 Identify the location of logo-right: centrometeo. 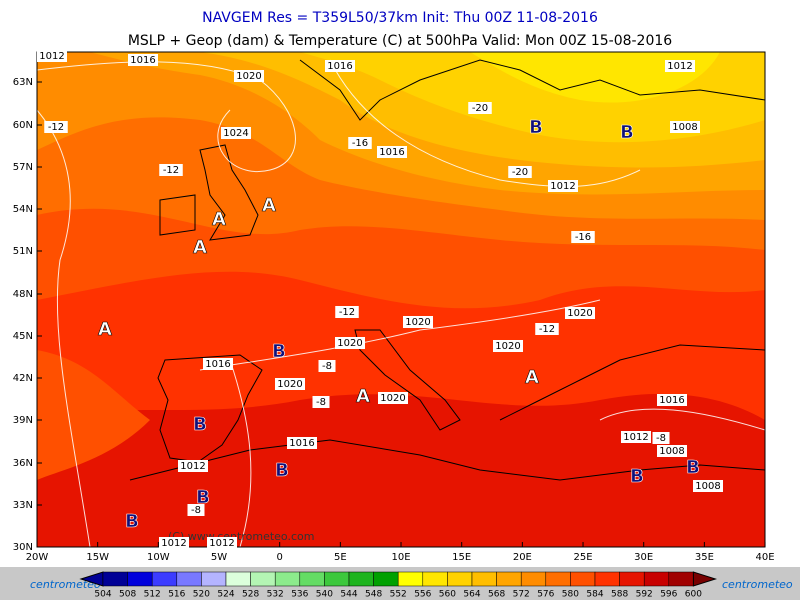
(757, 584).